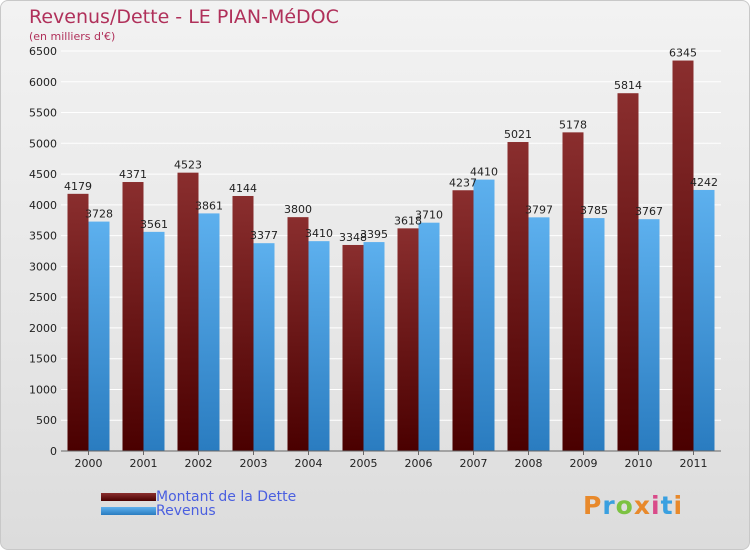  Describe the element at coordinates (609, 505) in the screenshot. I see `logo-letter: r` at that location.